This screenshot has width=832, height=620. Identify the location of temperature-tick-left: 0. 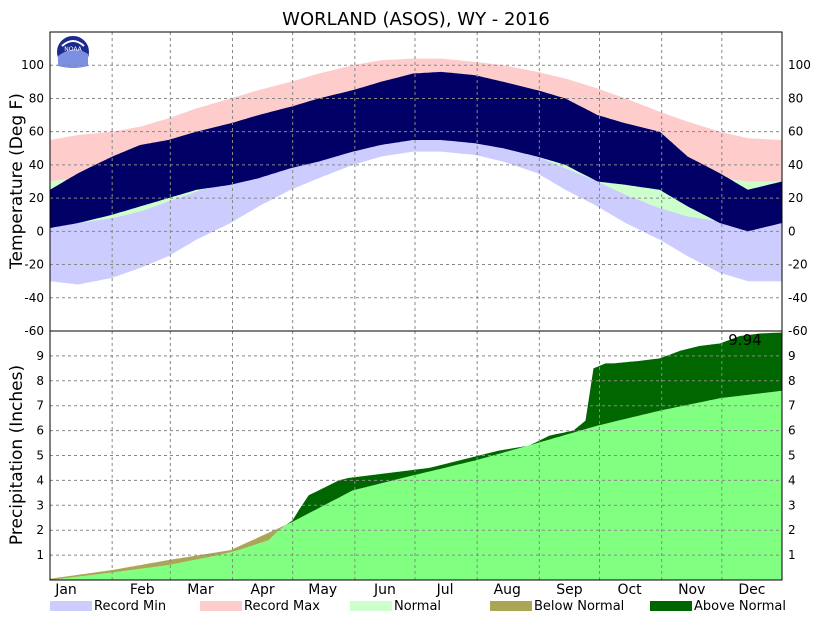
(40, 231).